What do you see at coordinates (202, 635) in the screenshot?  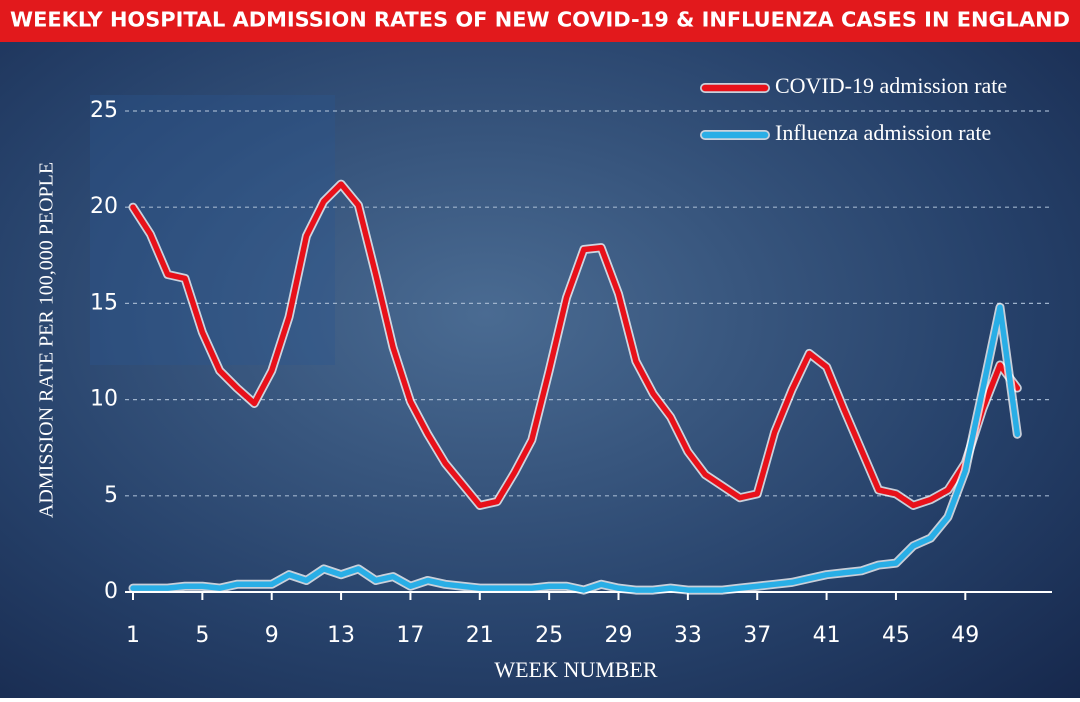 I see `x-tick-label: 5` at bounding box center [202, 635].